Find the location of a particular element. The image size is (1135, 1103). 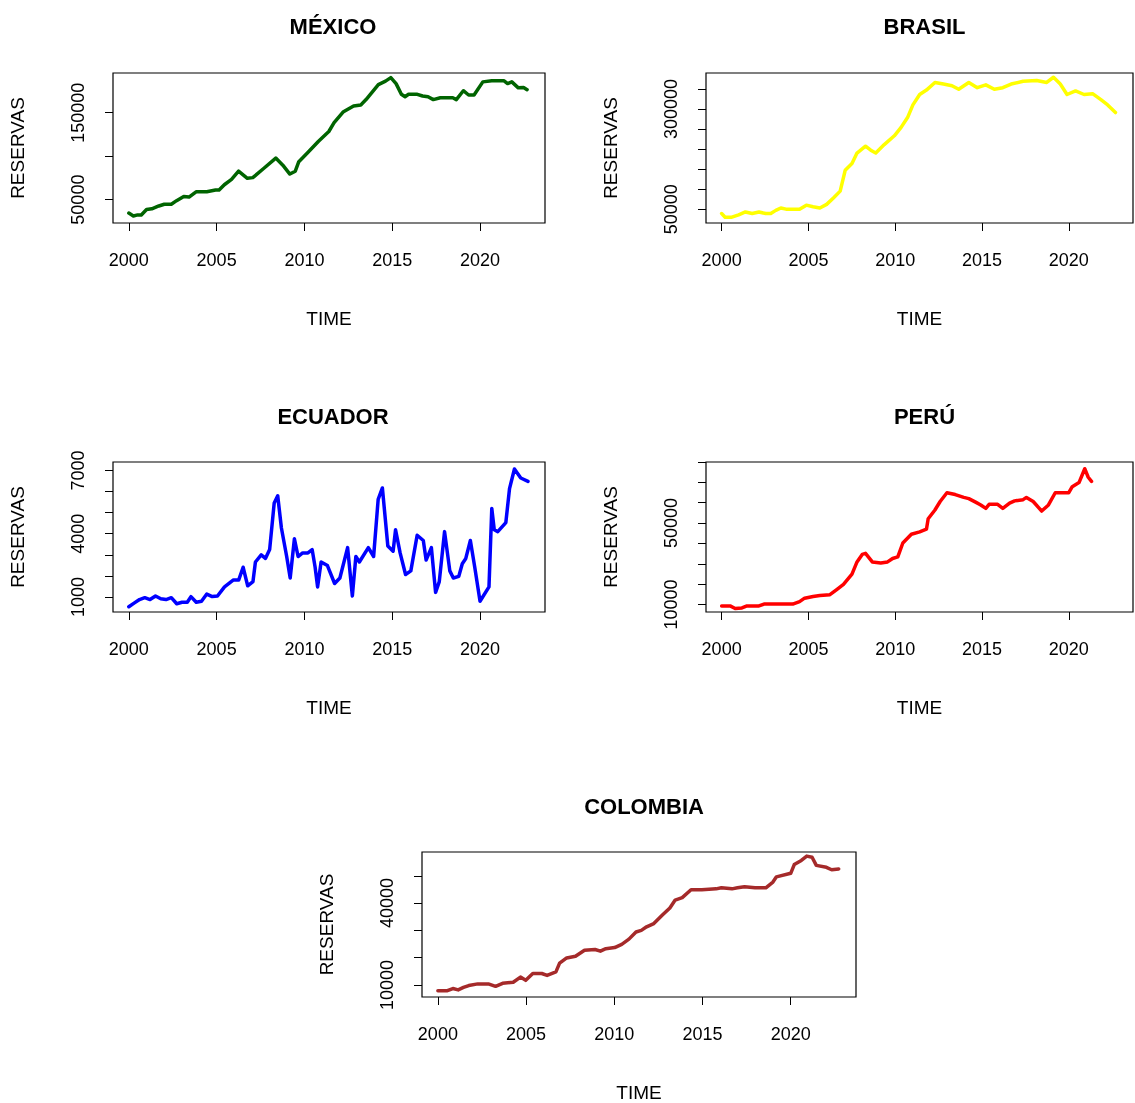

chart-title: MÉXICO is located at coordinates (333, 26).